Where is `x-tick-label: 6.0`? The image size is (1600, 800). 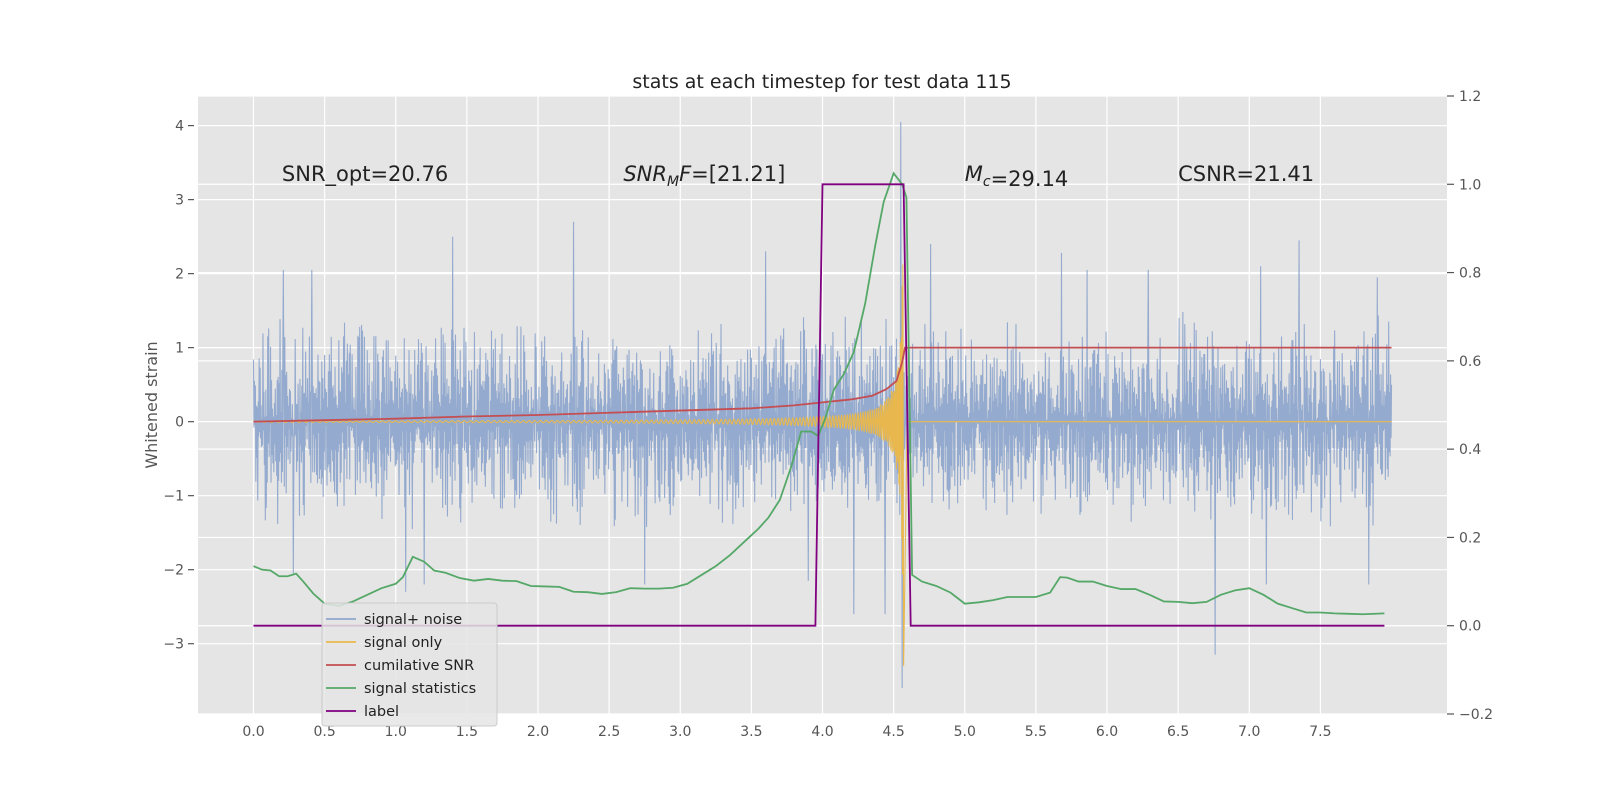 x-tick-label: 6.0 is located at coordinates (1107, 732).